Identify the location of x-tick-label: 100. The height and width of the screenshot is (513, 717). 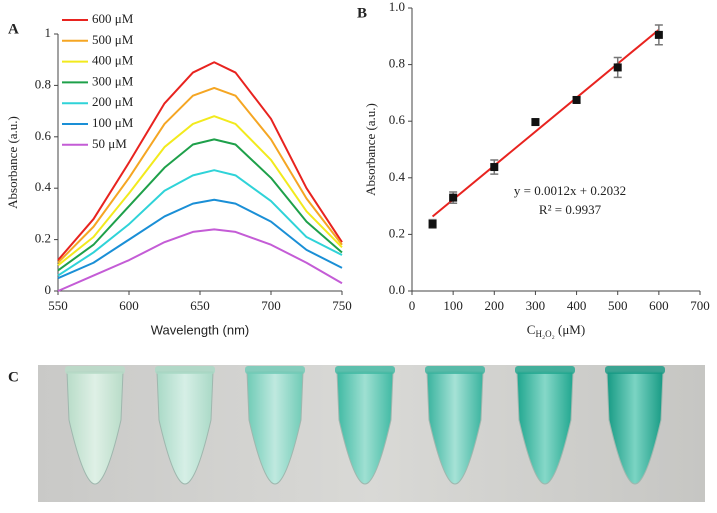
(453, 305).